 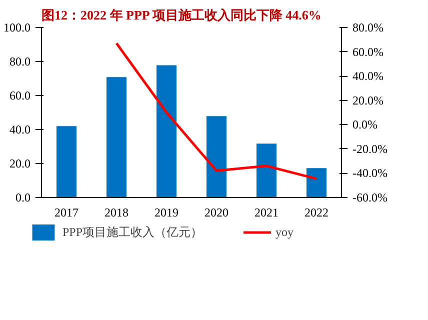 What do you see at coordinates (166, 213) in the screenshot?
I see `x-tick-label: 2019` at bounding box center [166, 213].